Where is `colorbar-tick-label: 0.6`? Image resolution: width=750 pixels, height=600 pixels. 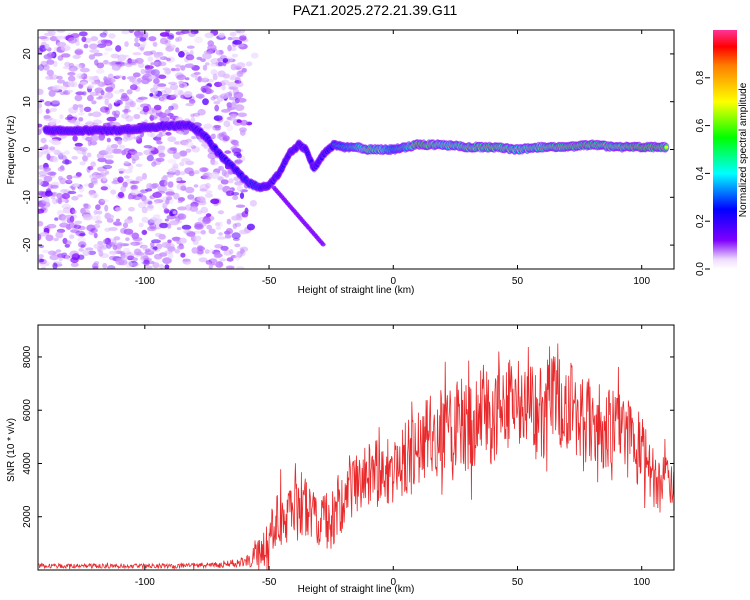 colorbar-tick-label: 0.6 is located at coordinates (700, 125).